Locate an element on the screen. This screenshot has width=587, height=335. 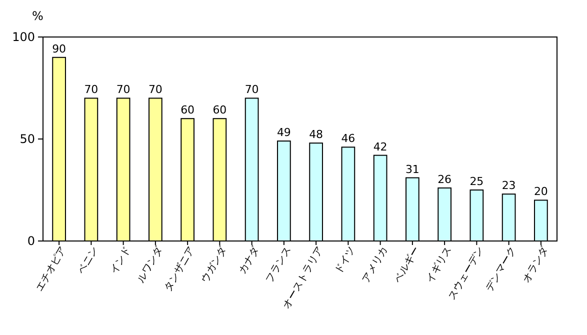
x-tick-label: イギリス is located at coordinates (439, 264).